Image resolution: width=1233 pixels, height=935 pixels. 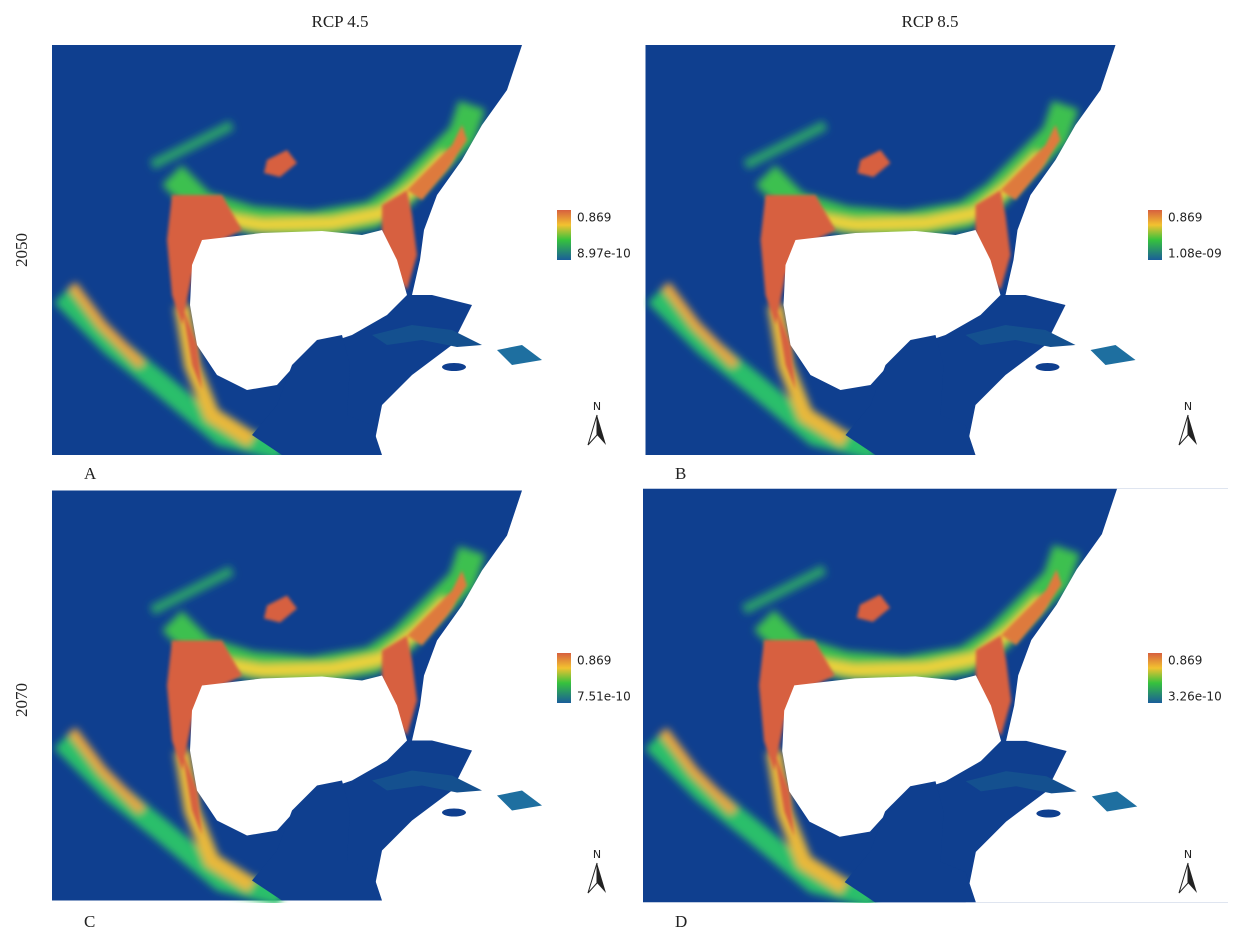 I want to click on panel-label: B, so click(x=680, y=473).